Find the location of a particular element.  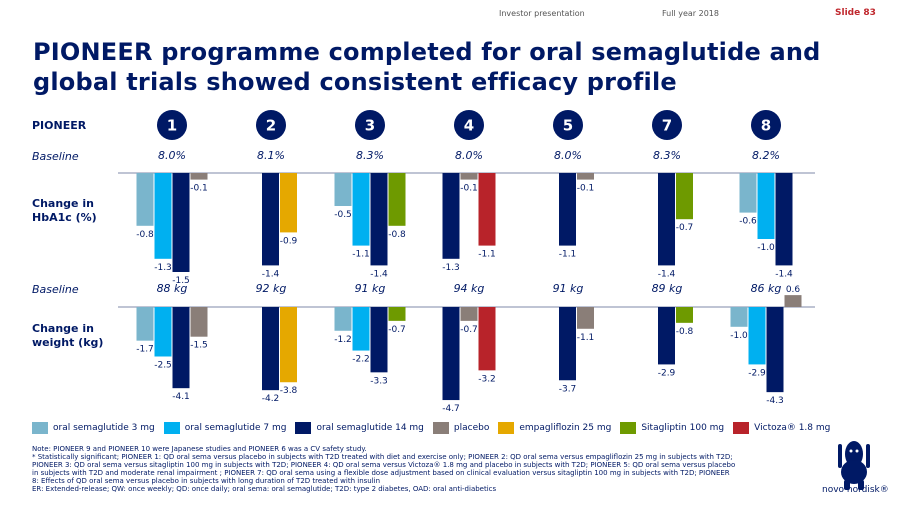

legend-label: oral semaglutide 14 mg is located at coordinates (370, 428).